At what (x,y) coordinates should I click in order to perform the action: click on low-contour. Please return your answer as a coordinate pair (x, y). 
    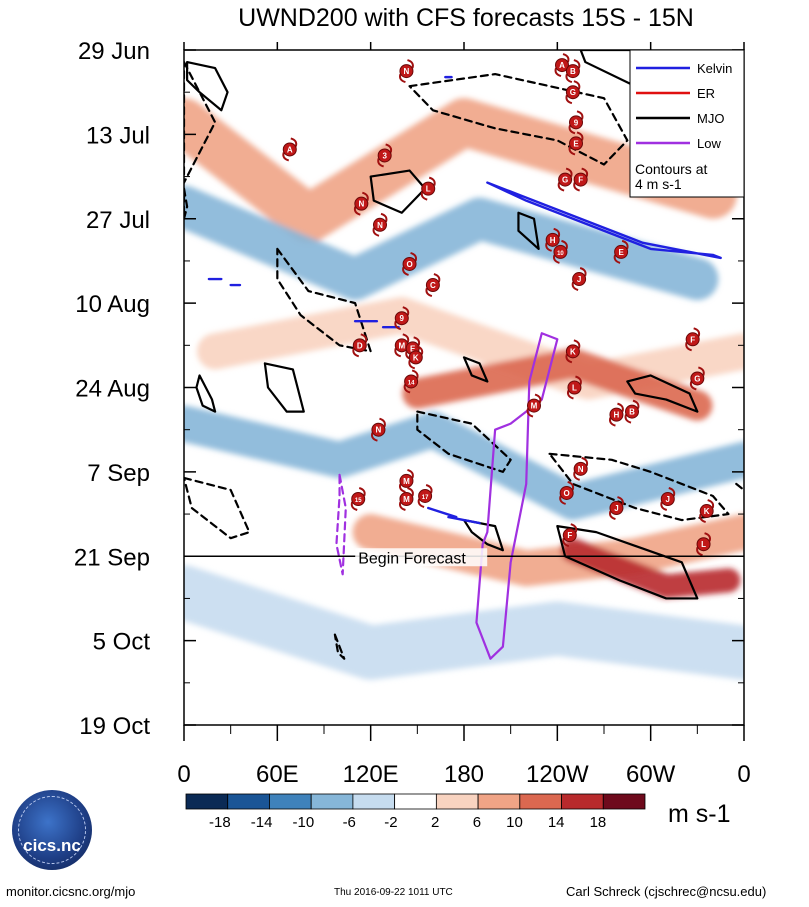
    Looking at the image, I should click on (341, 524).